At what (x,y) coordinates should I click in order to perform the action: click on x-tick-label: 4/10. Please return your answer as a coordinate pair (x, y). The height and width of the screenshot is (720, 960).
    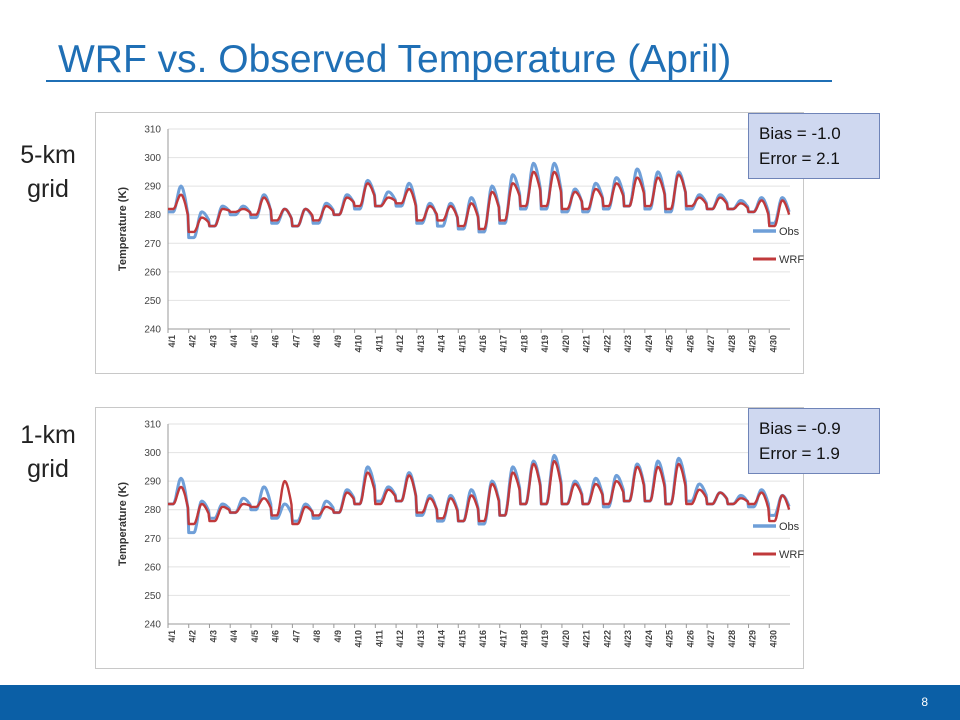
    Looking at the image, I should click on (359, 639).